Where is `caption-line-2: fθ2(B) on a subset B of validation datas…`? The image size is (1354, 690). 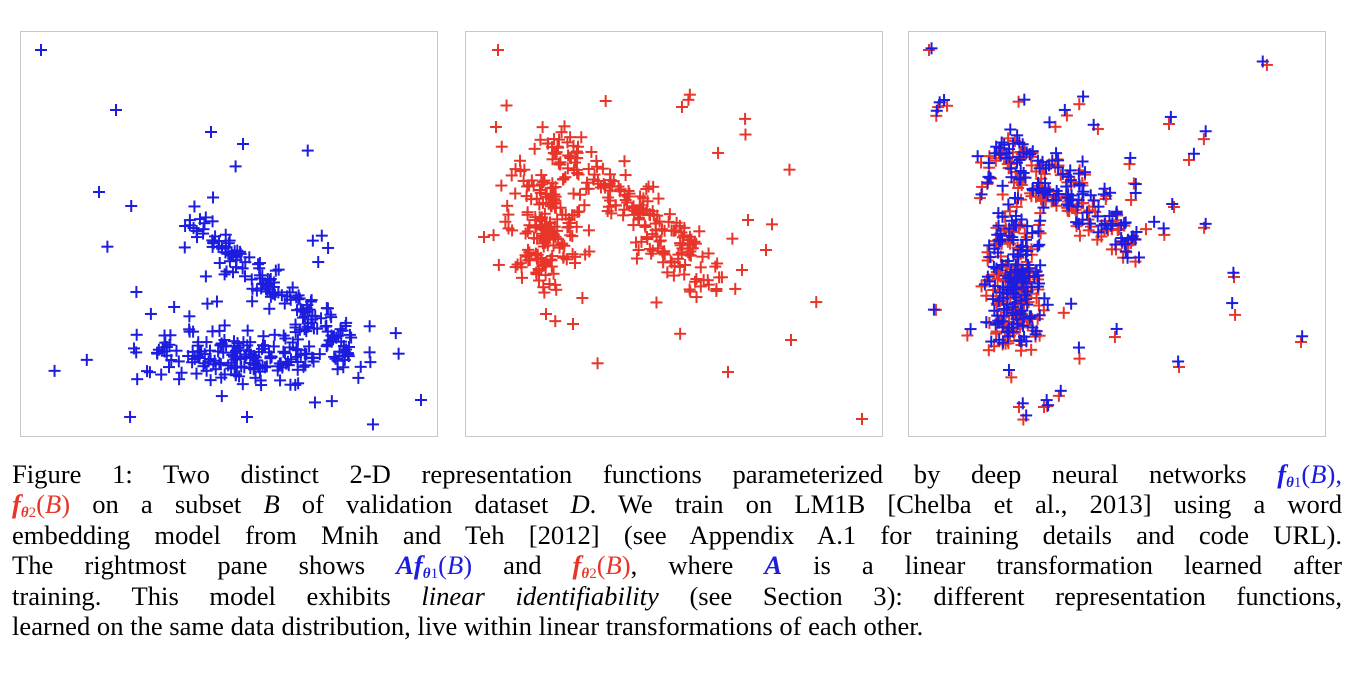
caption-line-2: fθ2(B) on a subset B of validation datas… is located at coordinates (677, 505).